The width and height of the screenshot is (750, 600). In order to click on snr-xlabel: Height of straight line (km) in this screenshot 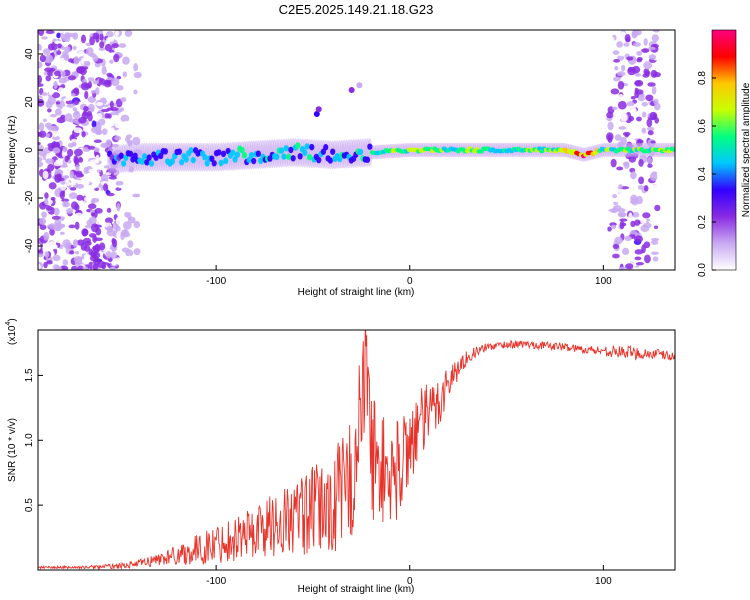, I will do `click(356, 589)`.